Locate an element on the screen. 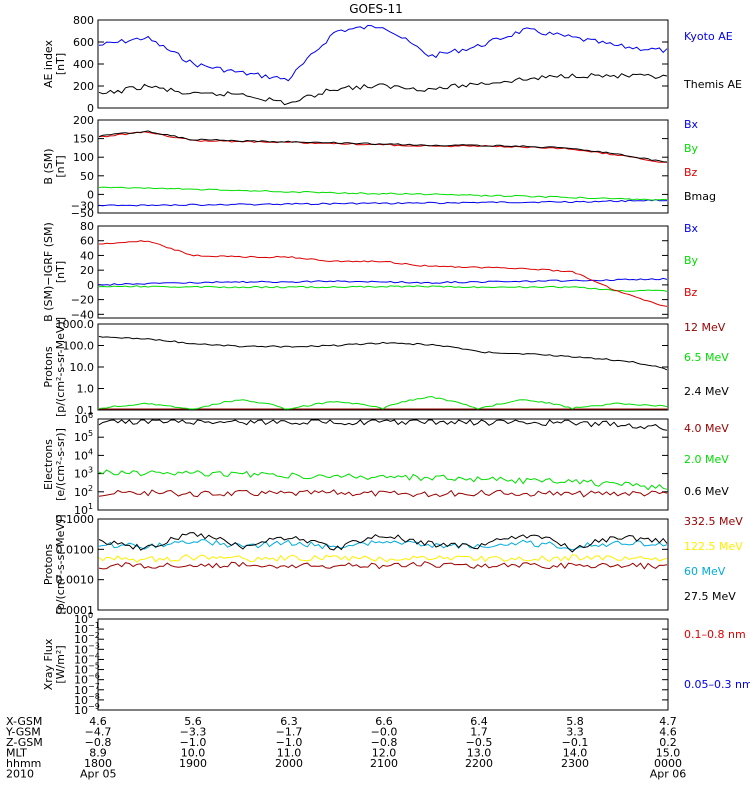 The image size is (750, 804). legend-entry: 0.05–0.3 nm is located at coordinates (717, 684).